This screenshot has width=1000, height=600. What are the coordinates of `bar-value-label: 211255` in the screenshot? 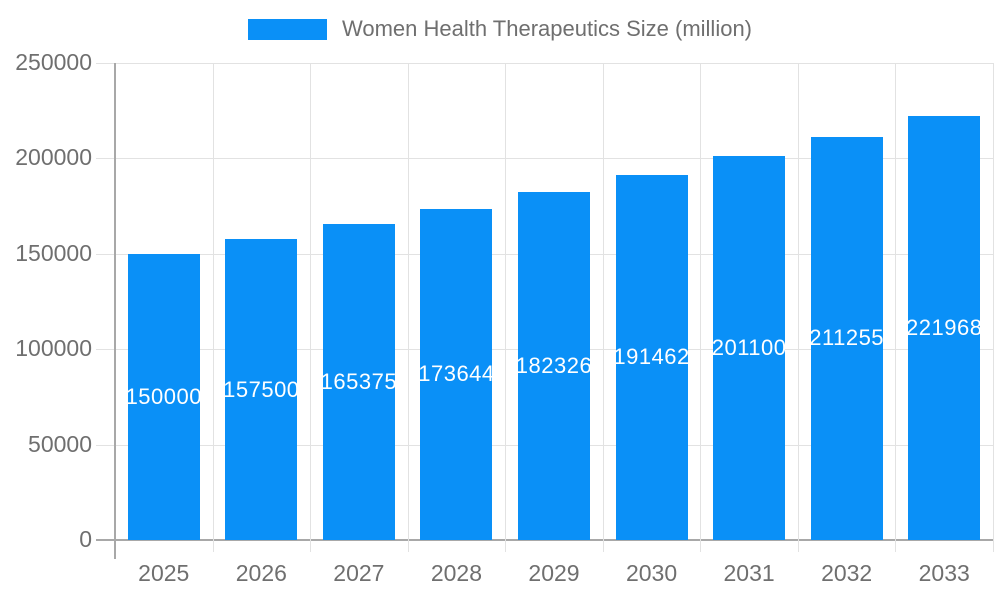 It's located at (846, 338).